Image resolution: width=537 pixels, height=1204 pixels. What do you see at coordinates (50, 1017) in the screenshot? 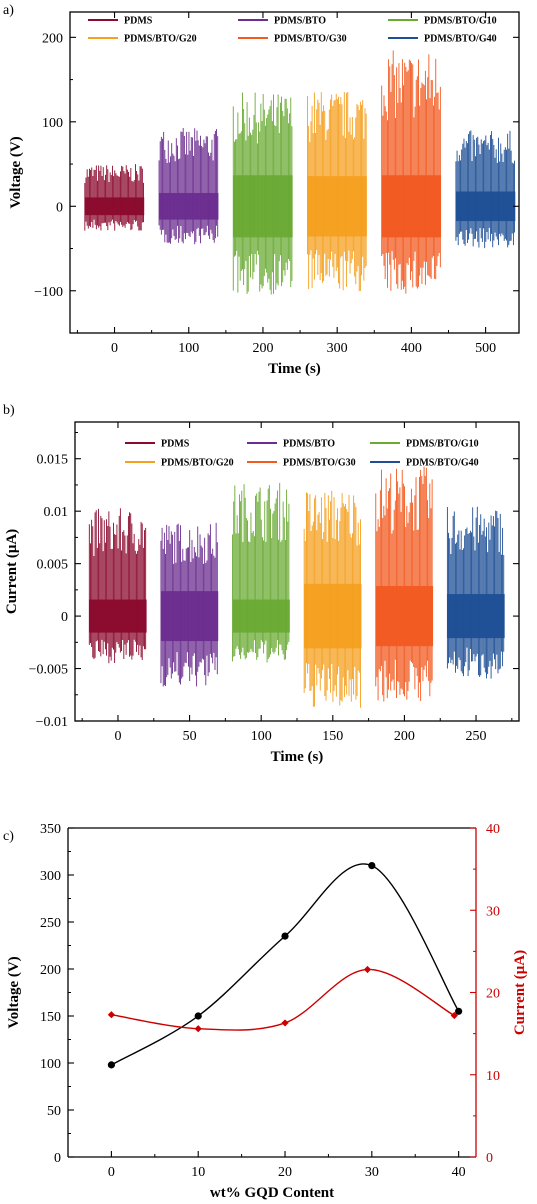
I see `y-tick-label: 150` at bounding box center [50, 1017].